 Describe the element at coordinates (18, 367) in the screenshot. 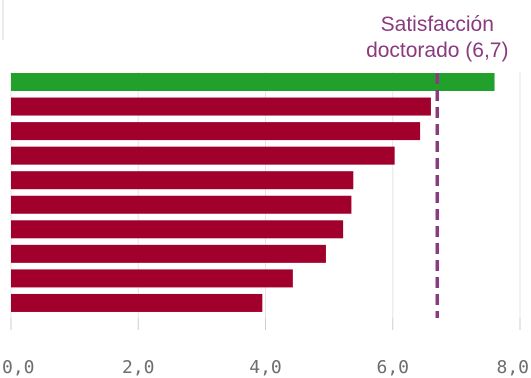

I see `x-tick-label-0: 0,0` at that location.